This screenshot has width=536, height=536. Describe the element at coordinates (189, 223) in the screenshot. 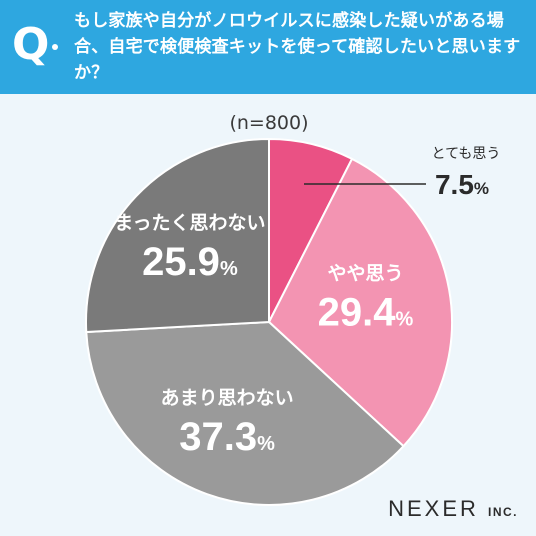

I see `slice-label-not-at-all: まったく思わない` at that location.